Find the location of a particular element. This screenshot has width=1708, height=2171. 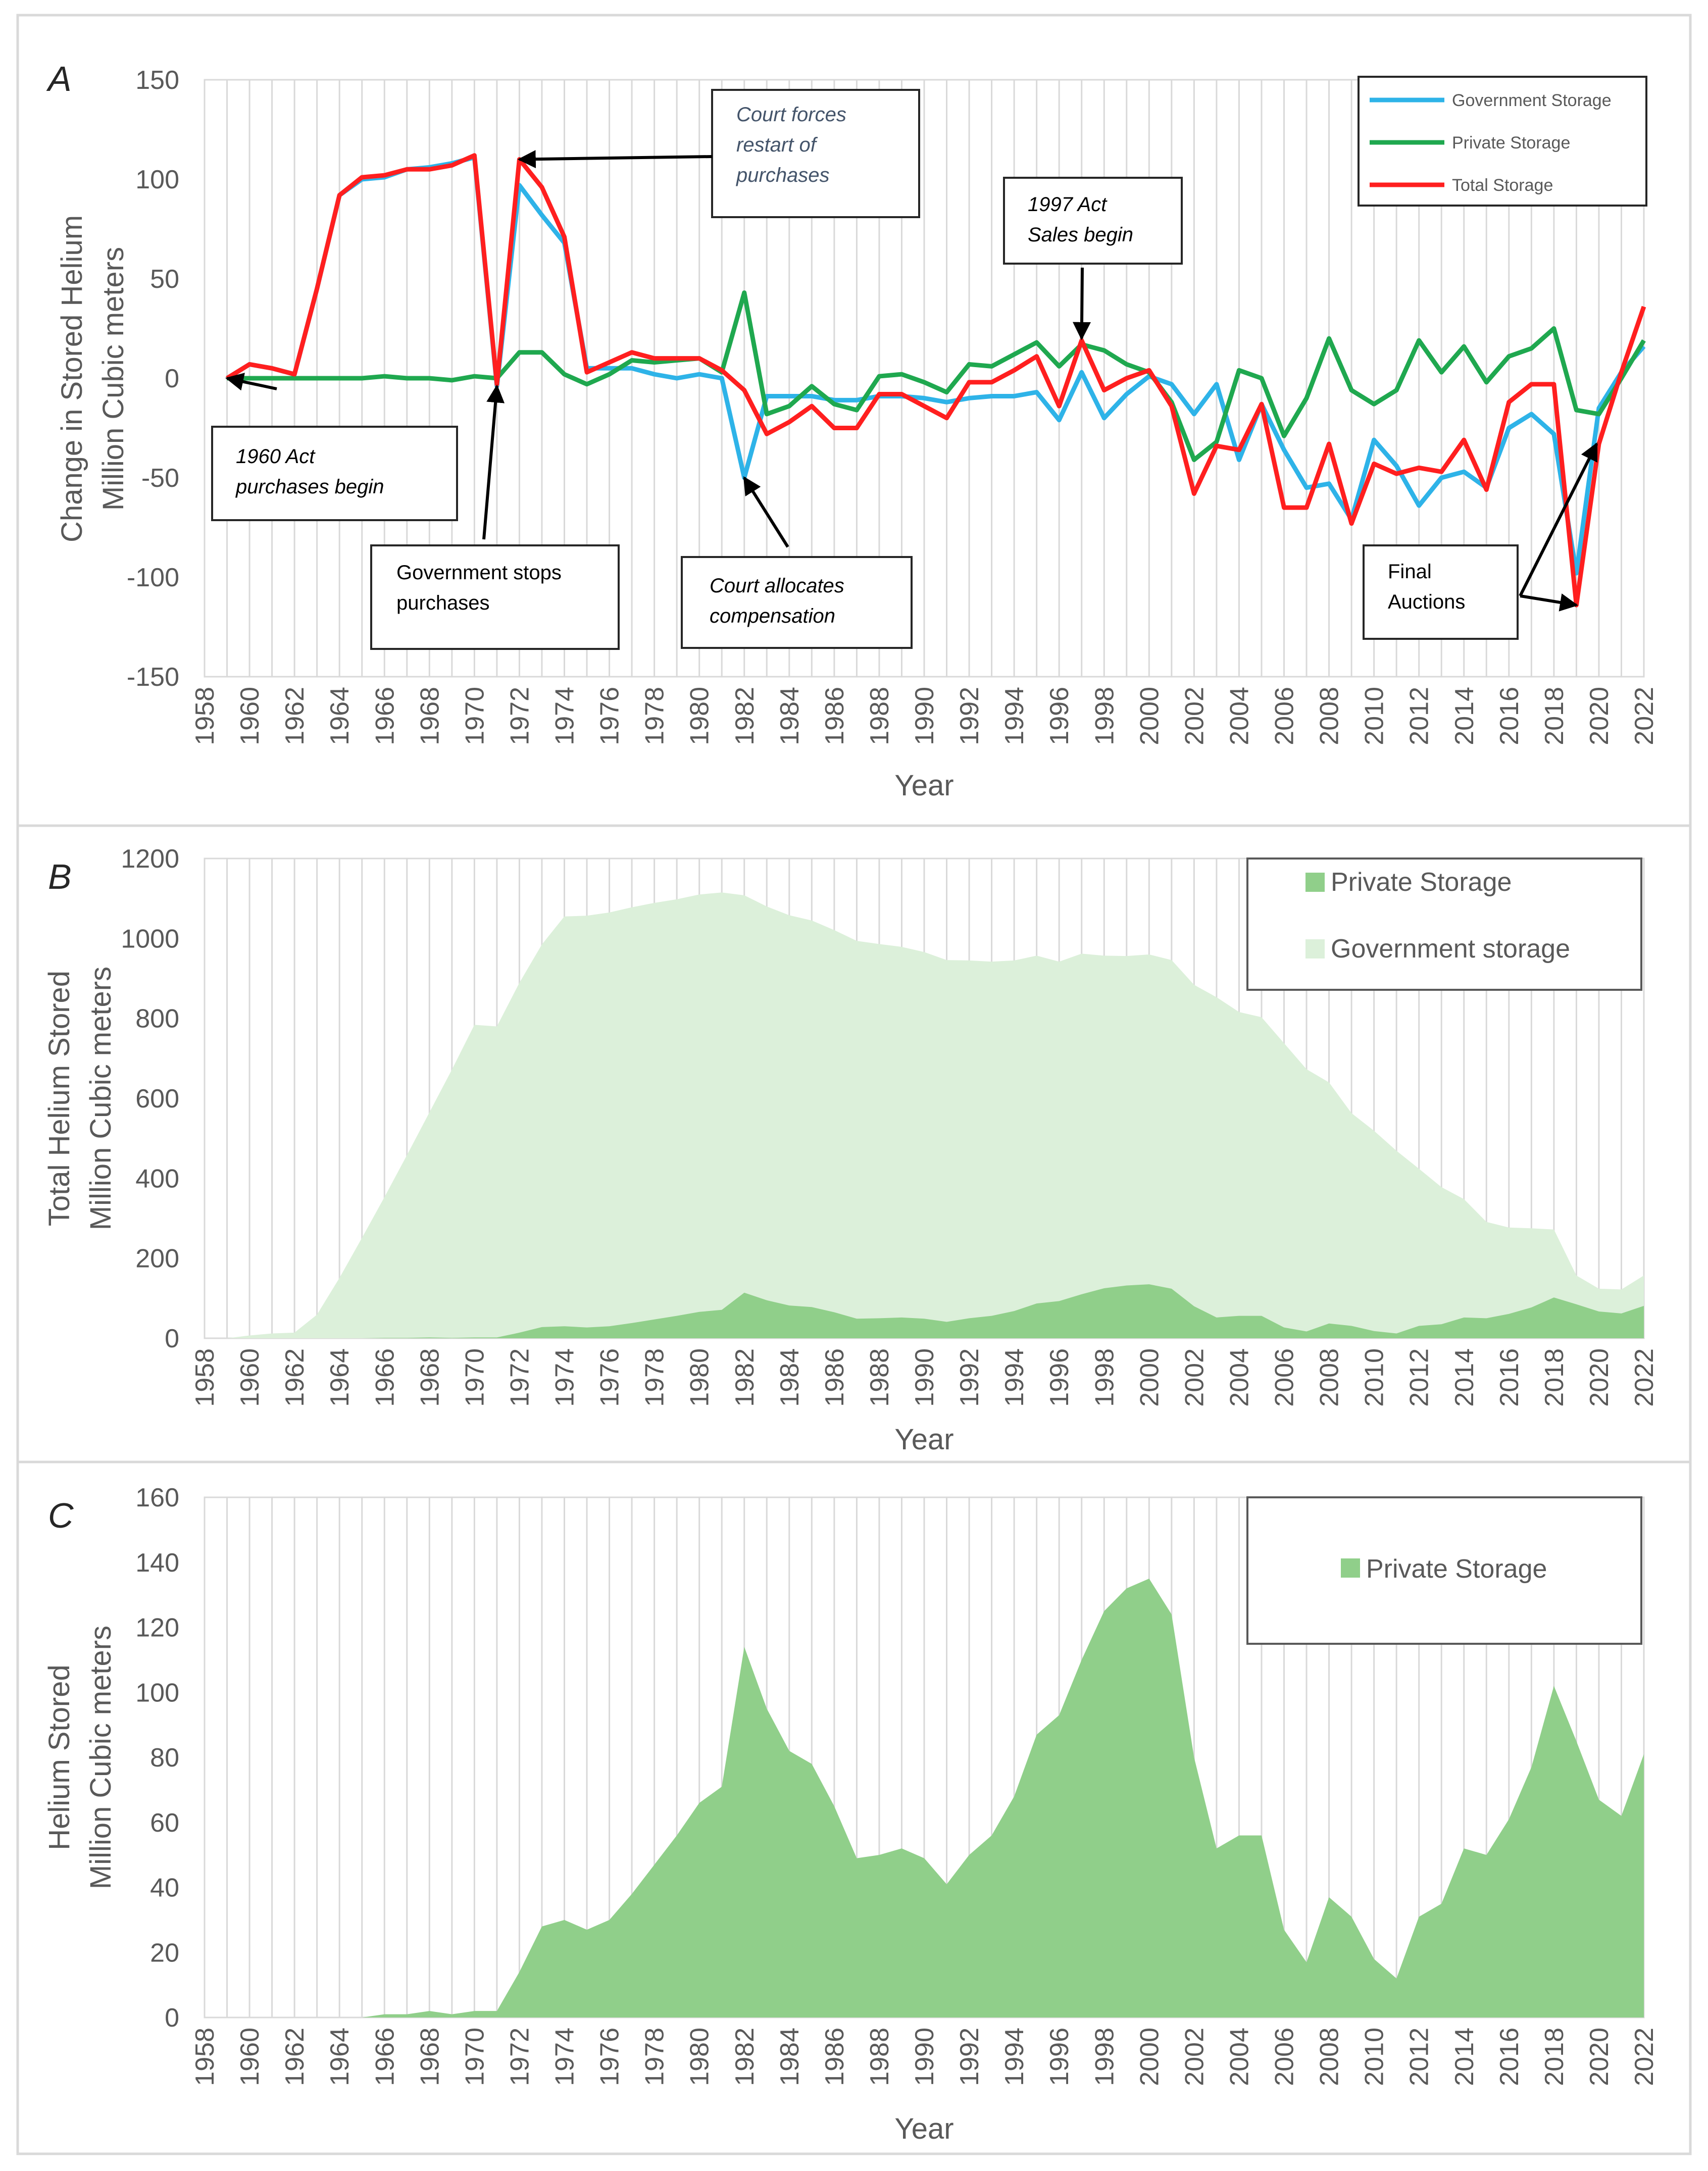

panel-a-annotation-4-arrow is located at coordinates (766, 512).